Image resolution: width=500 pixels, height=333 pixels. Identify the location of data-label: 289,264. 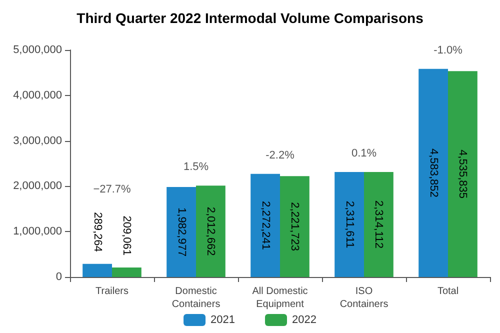
(97, 232).